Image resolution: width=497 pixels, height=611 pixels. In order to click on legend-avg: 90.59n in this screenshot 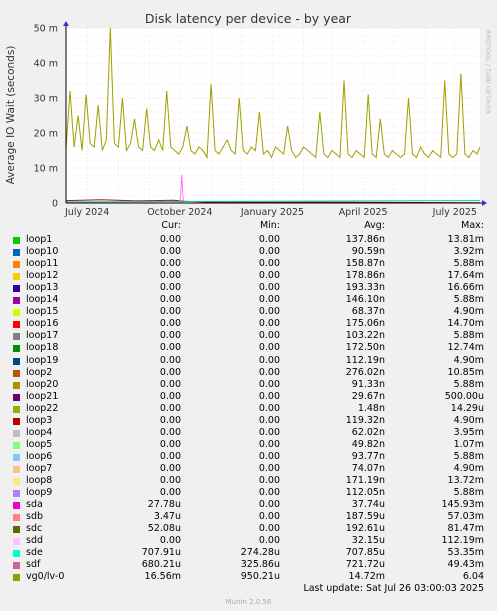, I will do `click(368, 252)`.